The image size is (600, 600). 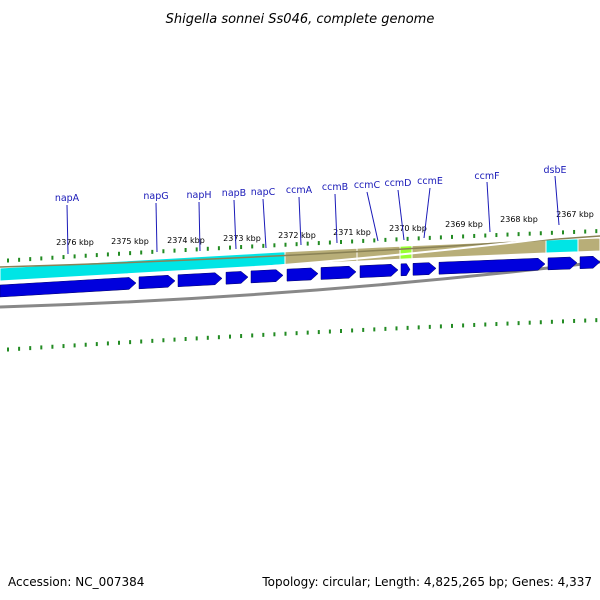 What do you see at coordinates (299, 190) in the screenshot?
I see `gene-label-ccma: ccmA` at bounding box center [299, 190].